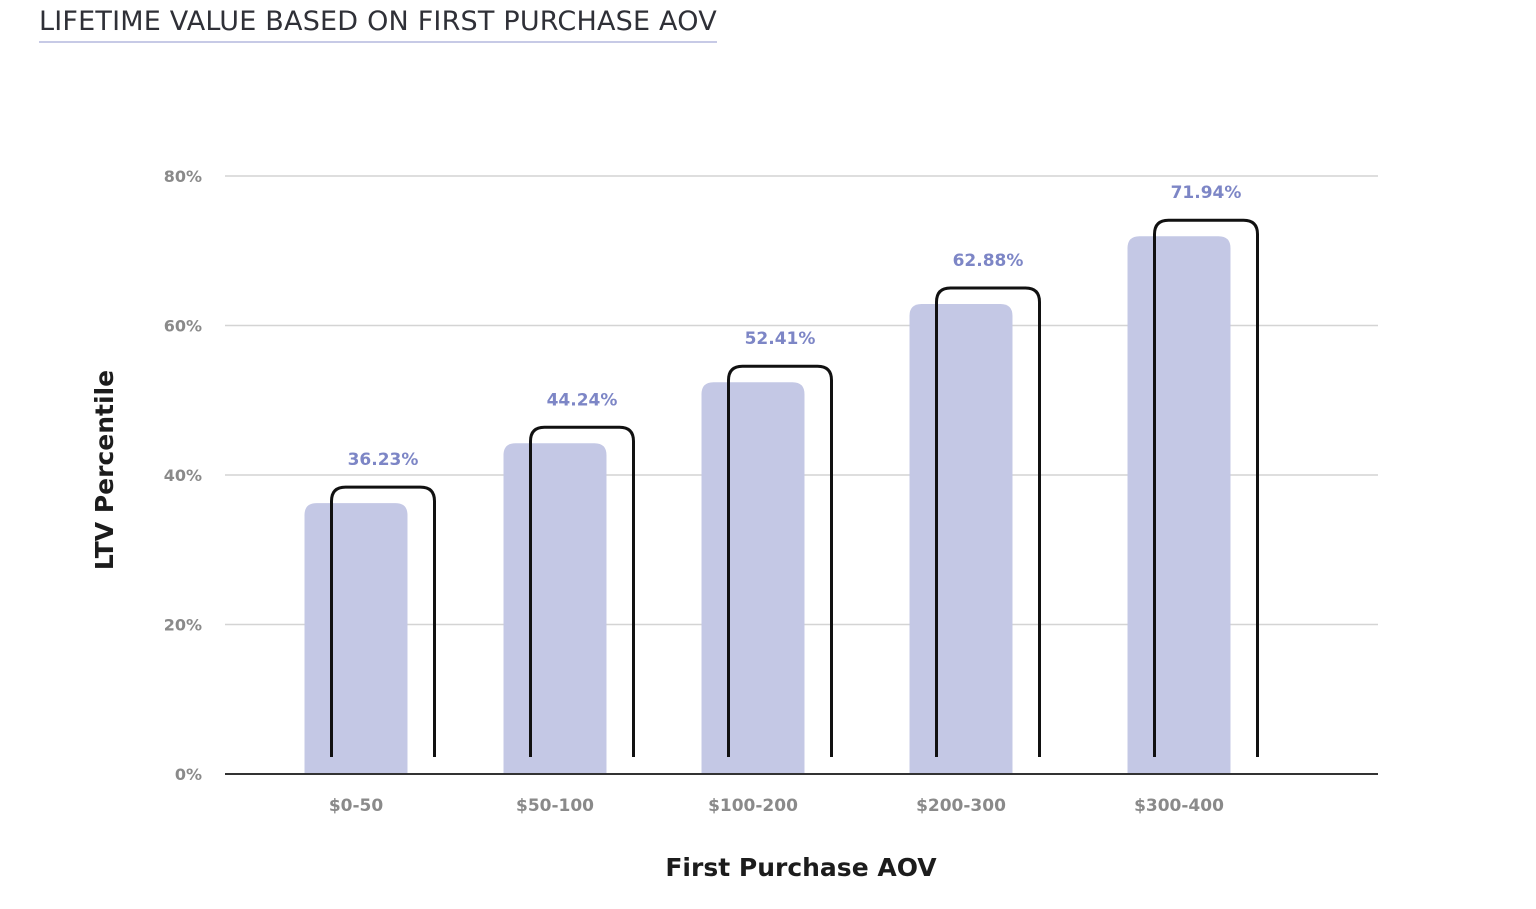  Describe the element at coordinates (356, 806) in the screenshot. I see `x-category-label: $0-50` at that location.